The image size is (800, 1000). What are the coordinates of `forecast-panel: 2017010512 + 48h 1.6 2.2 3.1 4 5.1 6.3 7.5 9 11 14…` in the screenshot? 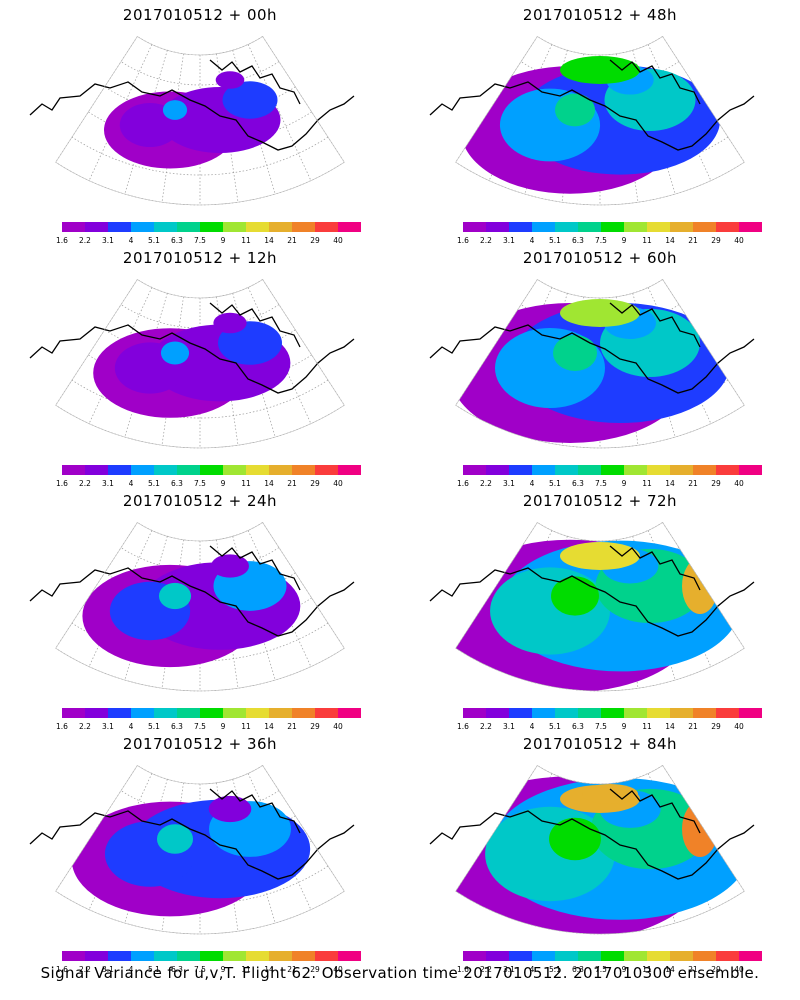 It's located at (600, 122).